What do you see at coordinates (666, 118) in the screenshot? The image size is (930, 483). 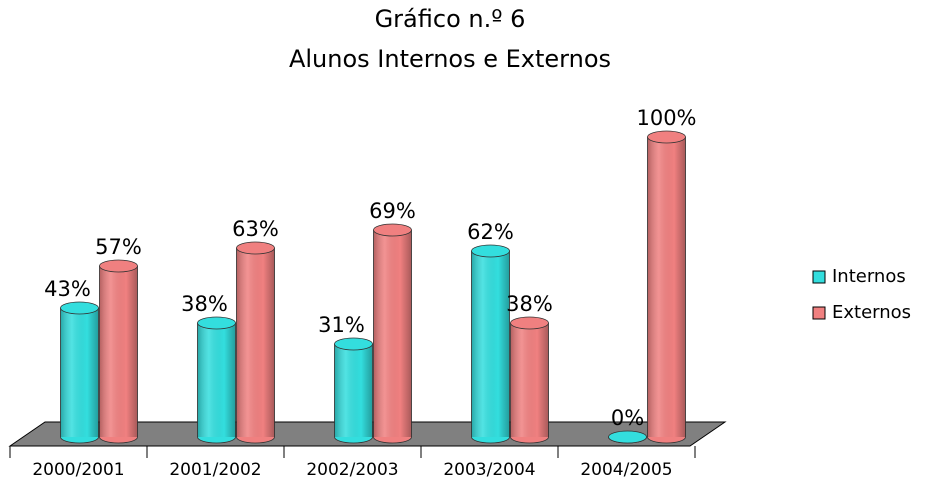 I see `data-label: 100%` at bounding box center [666, 118].